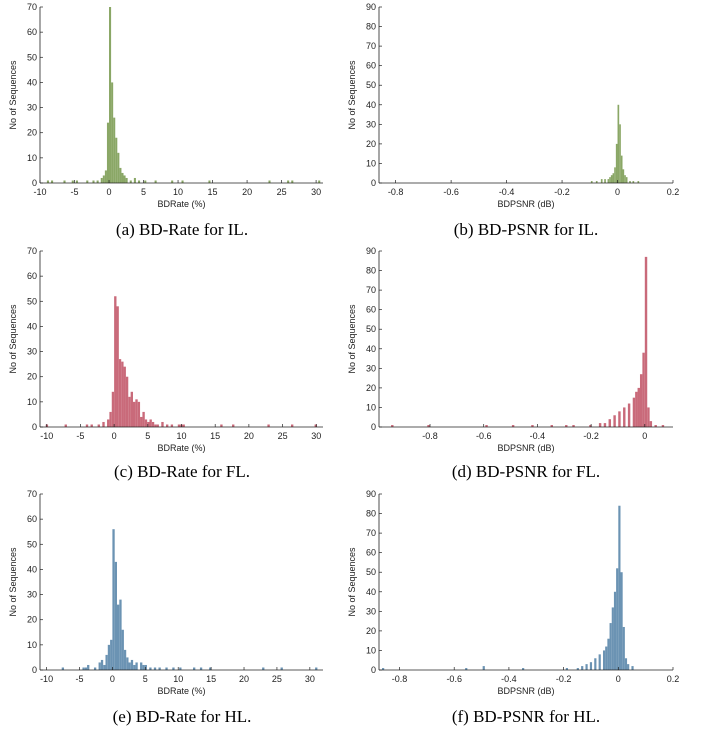 The image size is (706, 732). I want to click on x-tick-label: -10, so click(39, 192).